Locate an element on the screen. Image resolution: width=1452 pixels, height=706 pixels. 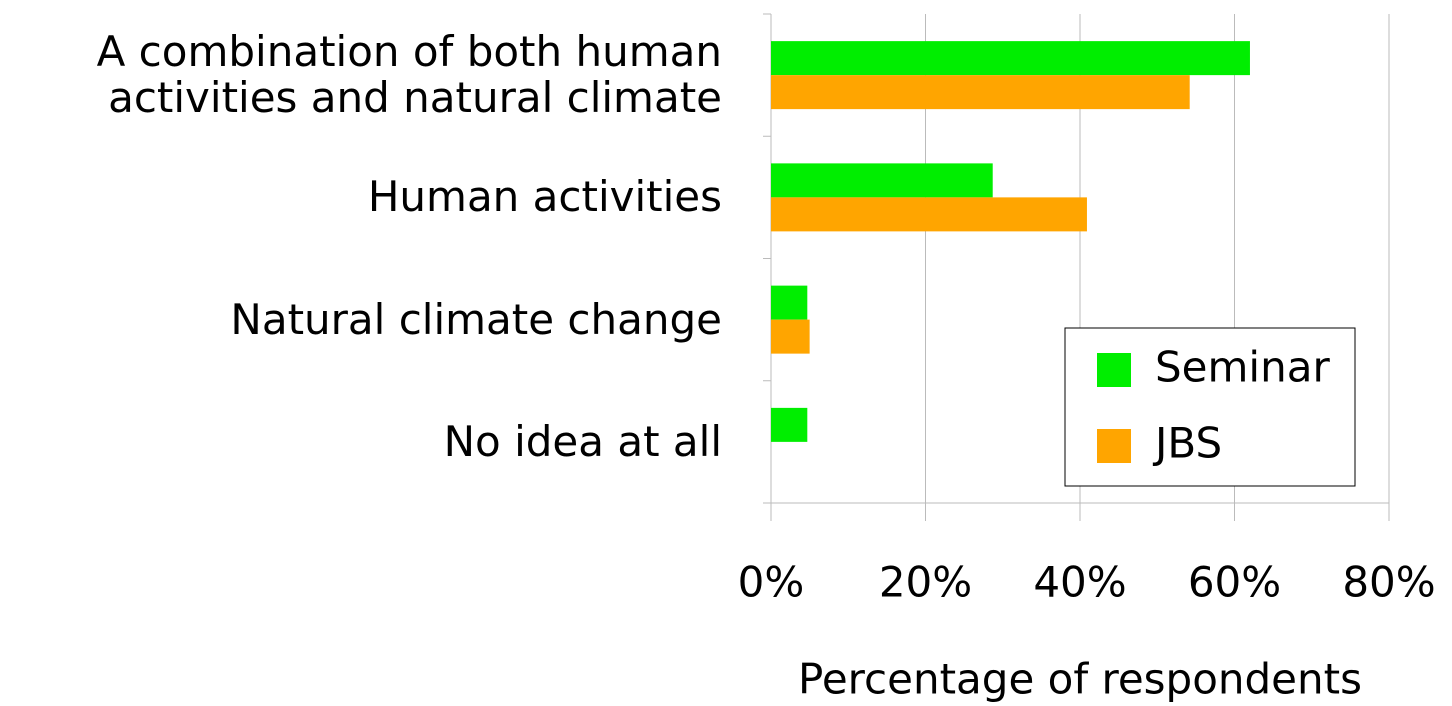
x-tick-label: 40% is located at coordinates (1079, 582).